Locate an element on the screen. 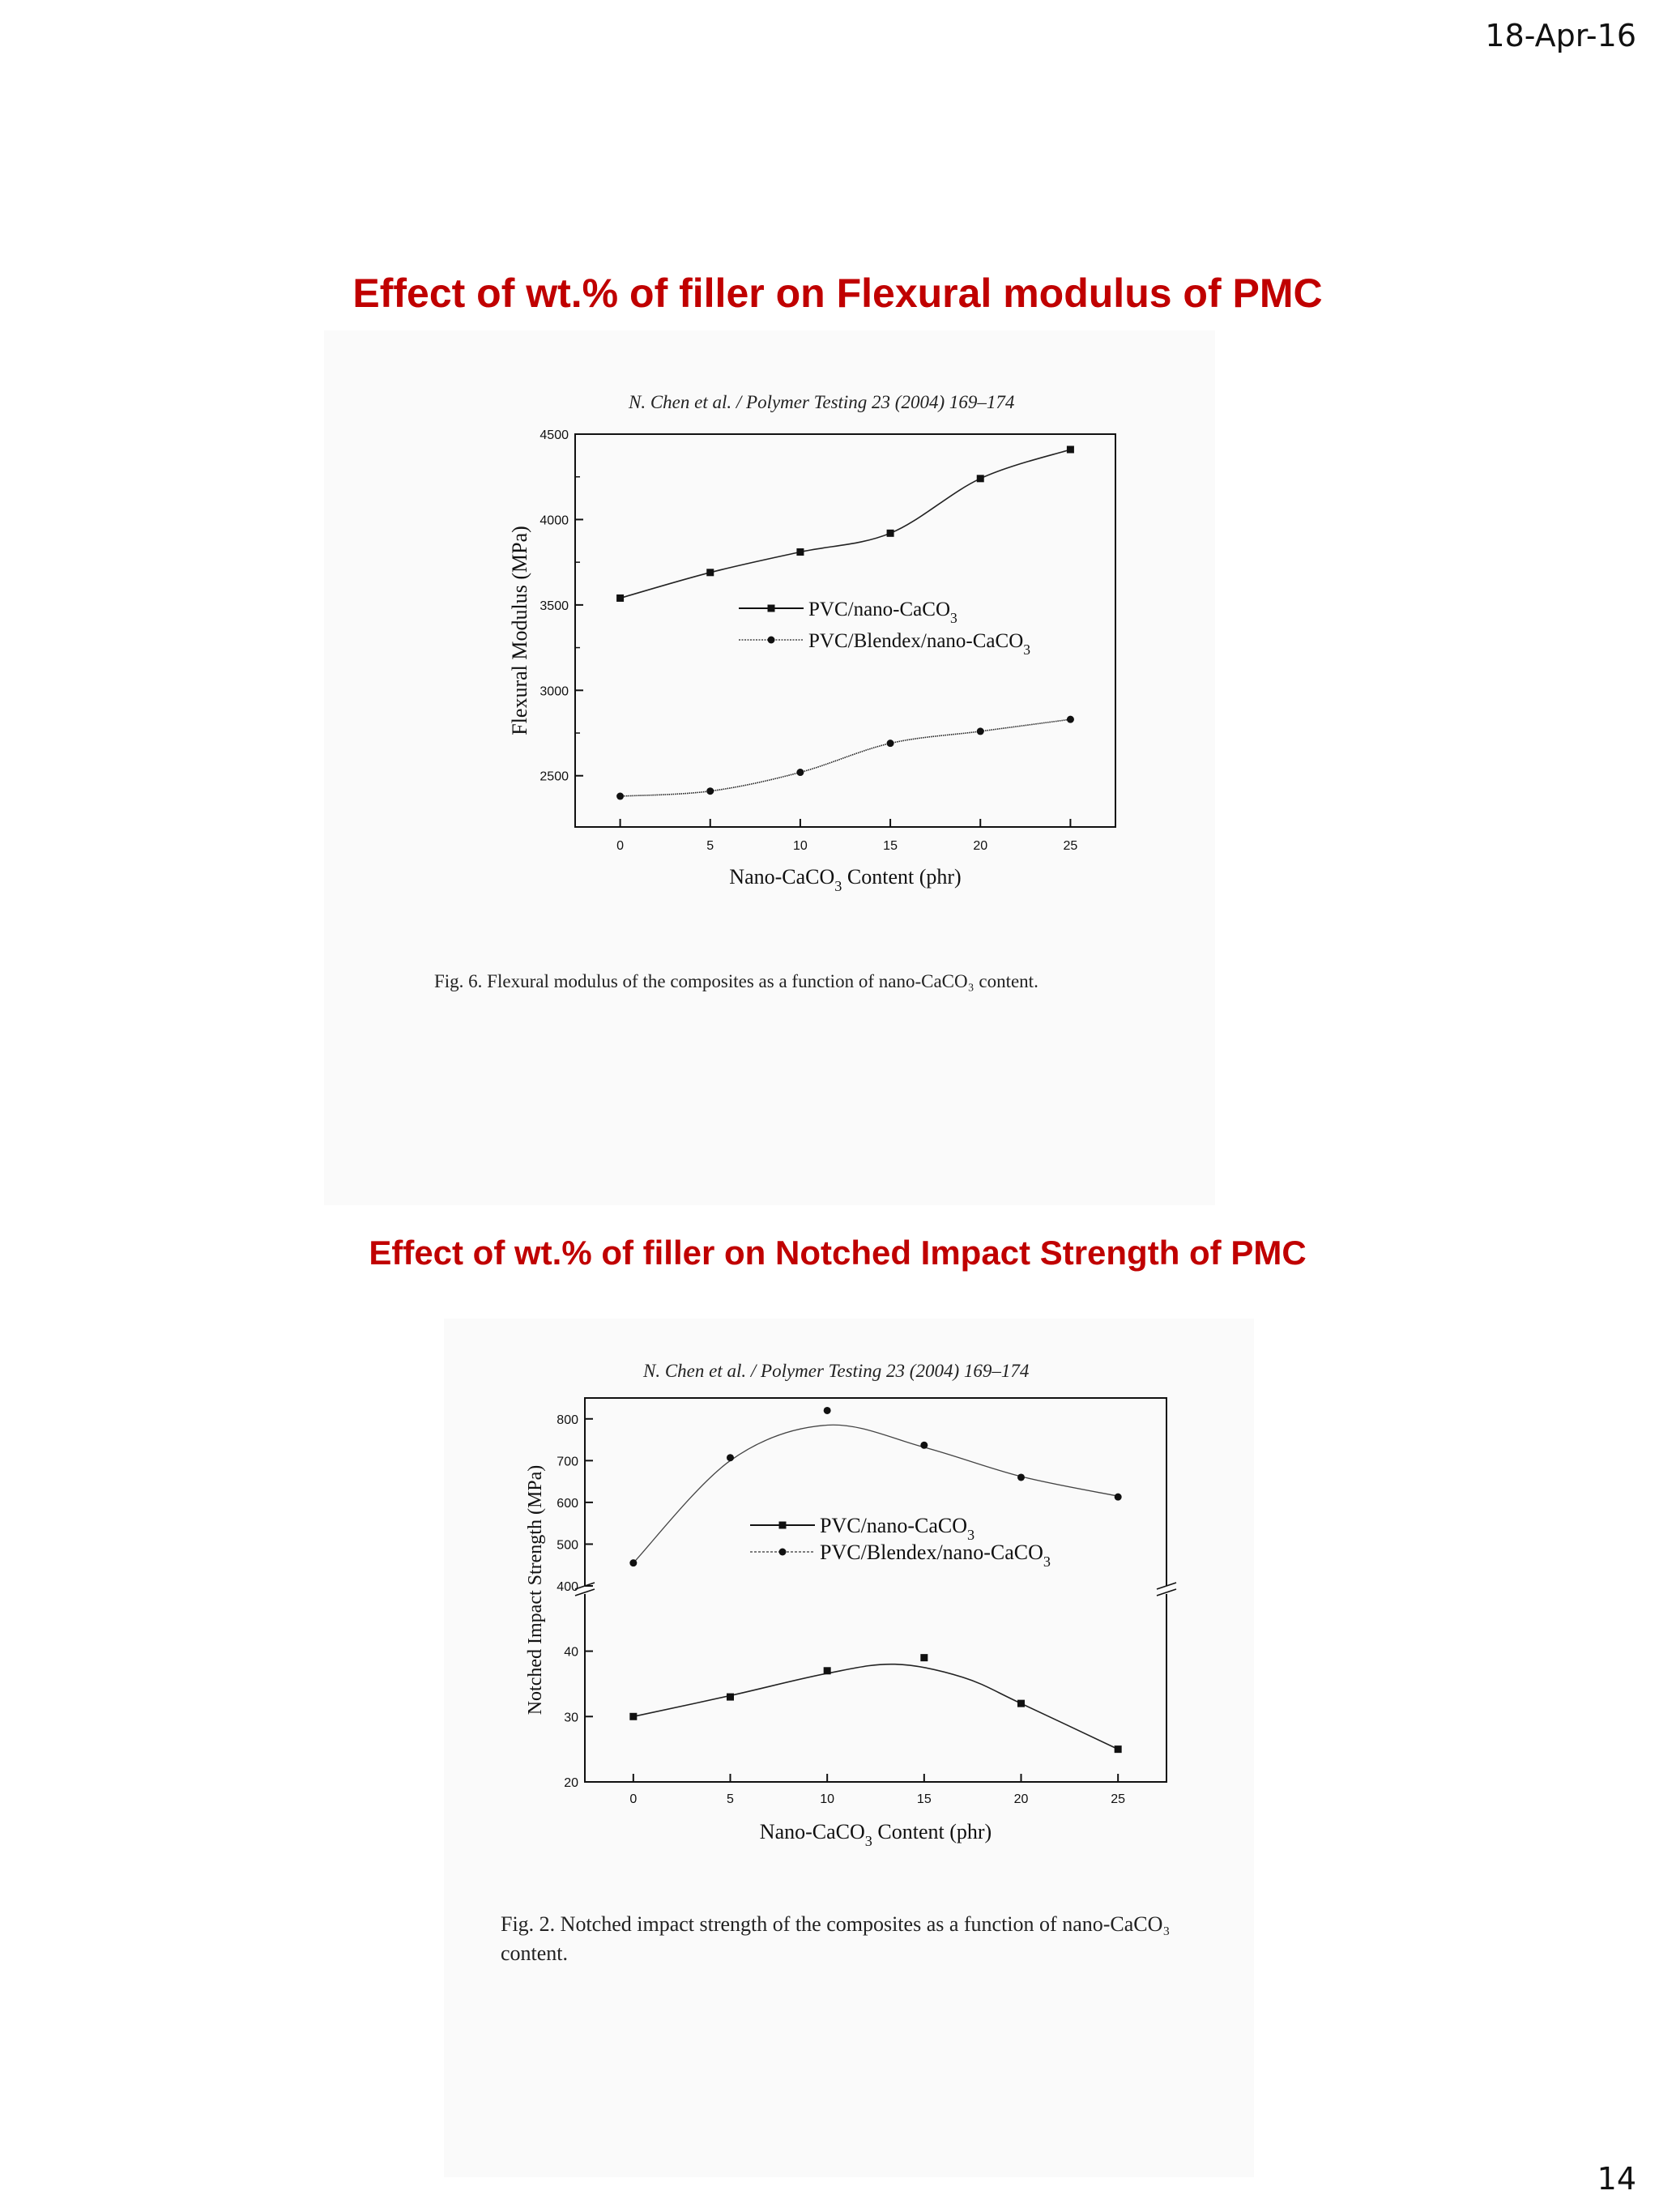 Image resolution: width=1659 pixels, height=2212 pixels. slide-date: 18-Apr-16 is located at coordinates (1560, 35).